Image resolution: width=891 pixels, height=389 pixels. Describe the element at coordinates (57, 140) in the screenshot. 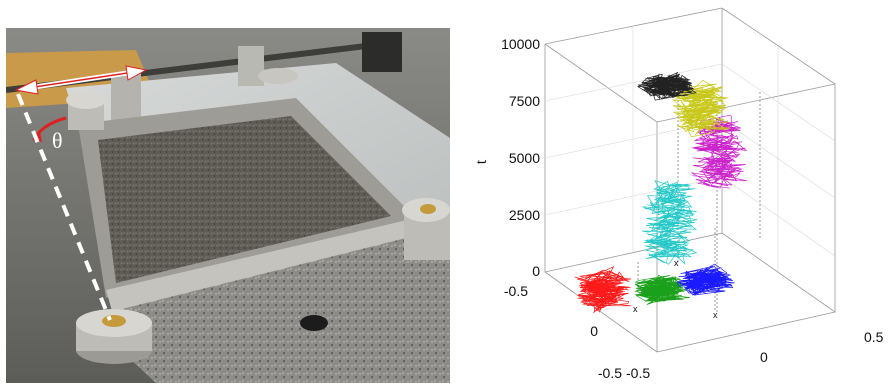

I see `angle-label: θ` at that location.